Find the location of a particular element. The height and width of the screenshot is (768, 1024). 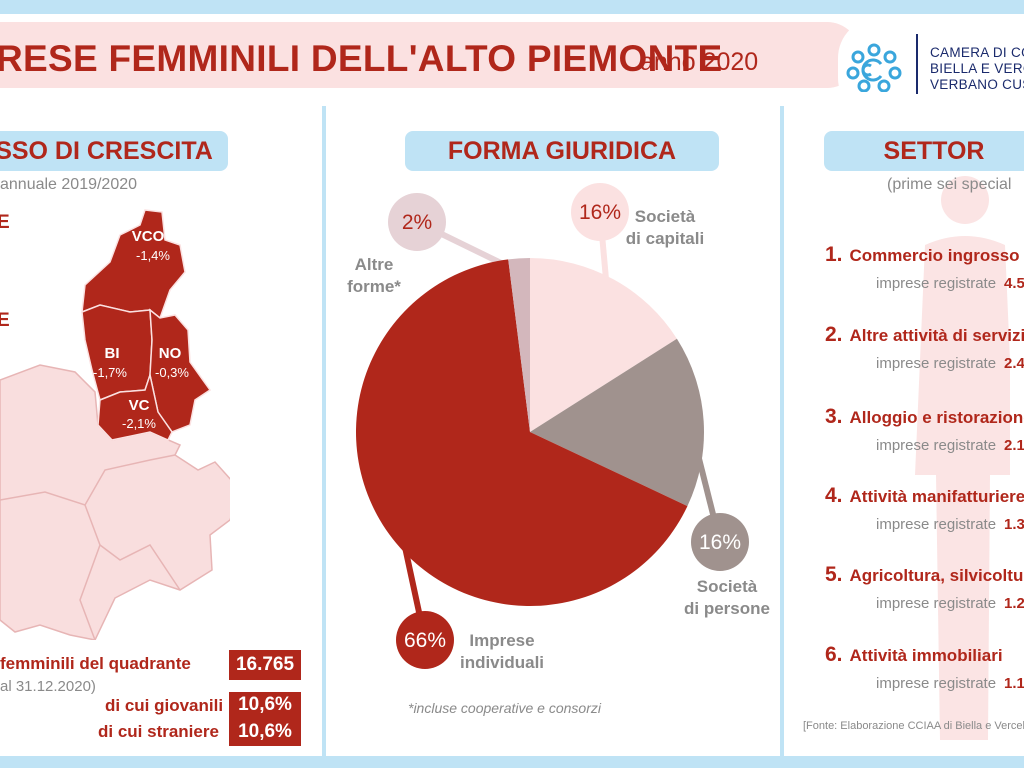

young-value: 10,6% is located at coordinates (265, 705).